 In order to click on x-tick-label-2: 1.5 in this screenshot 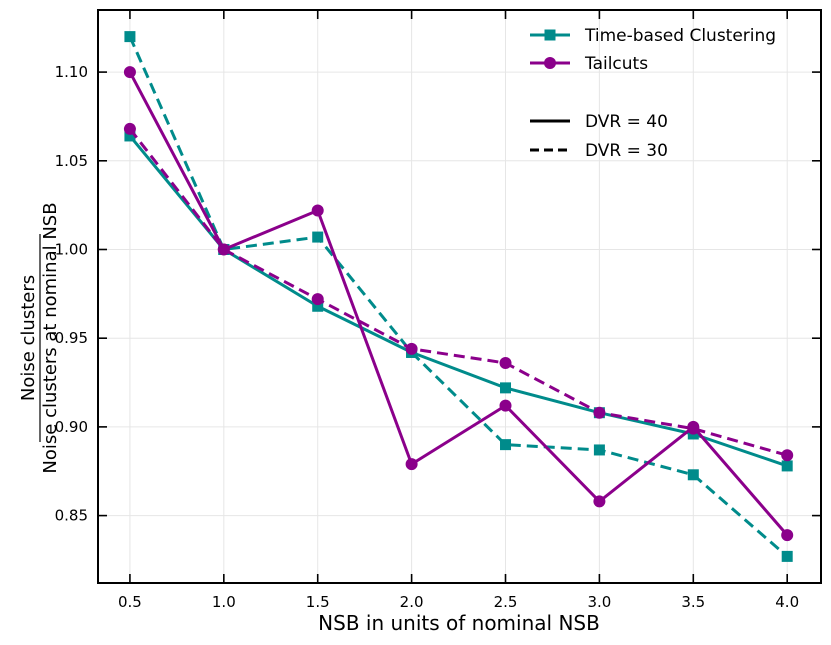, I will do `click(318, 602)`.